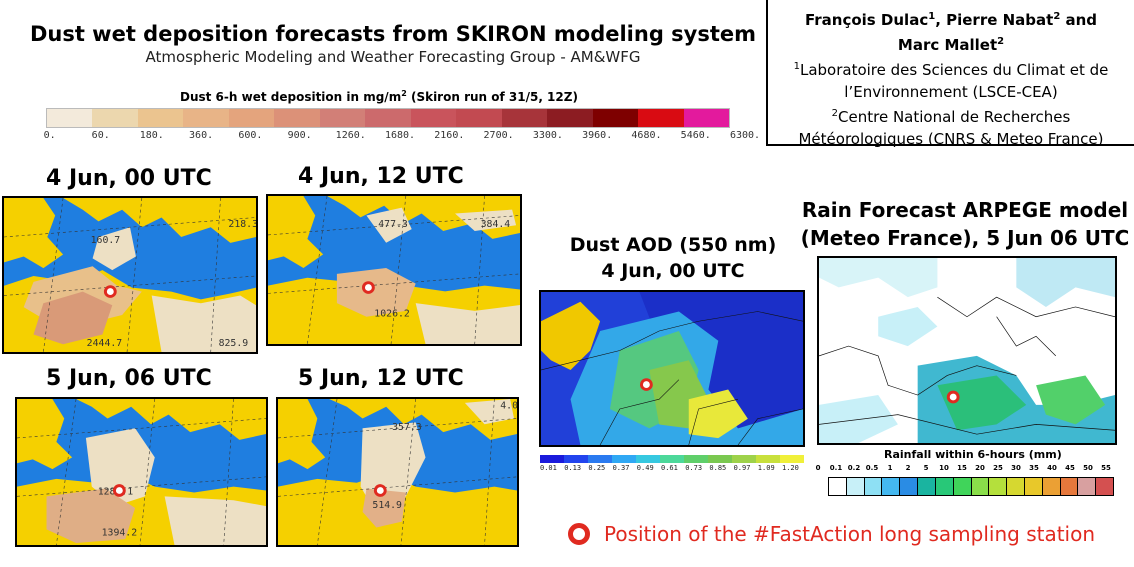 The height and width of the screenshot is (567, 1134). I want to click on deposition-scale-label: 180., so click(151, 135).